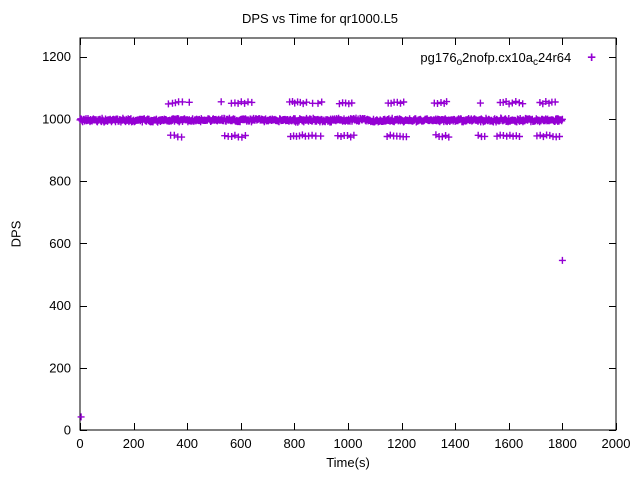  What do you see at coordinates (401, 443) in the screenshot?
I see `x-tick-label: 1200` at bounding box center [401, 443].